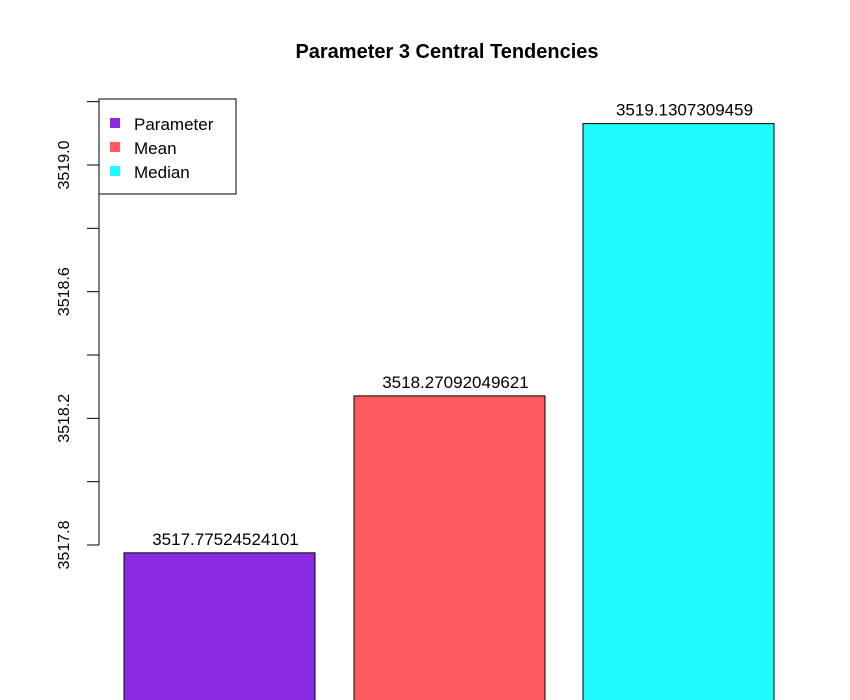  What do you see at coordinates (155, 148) in the screenshot?
I see `legend-label-mean: Mean` at bounding box center [155, 148].